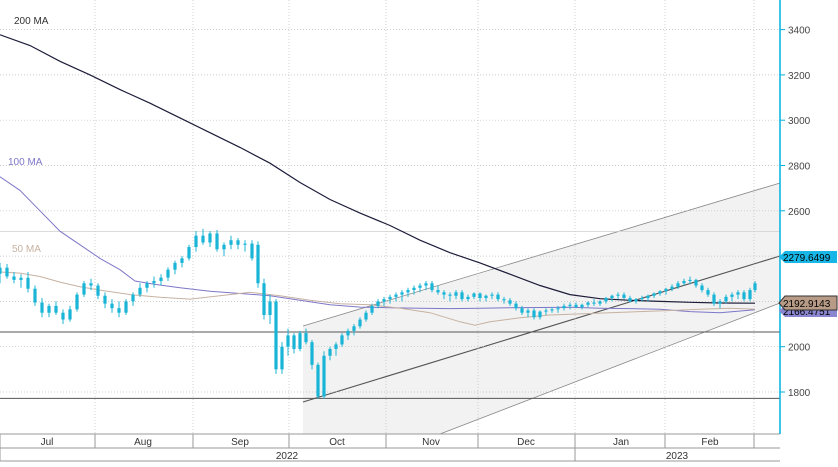  Describe the element at coordinates (799, 212) in the screenshot. I see `y-tick-label: 2600` at that location.